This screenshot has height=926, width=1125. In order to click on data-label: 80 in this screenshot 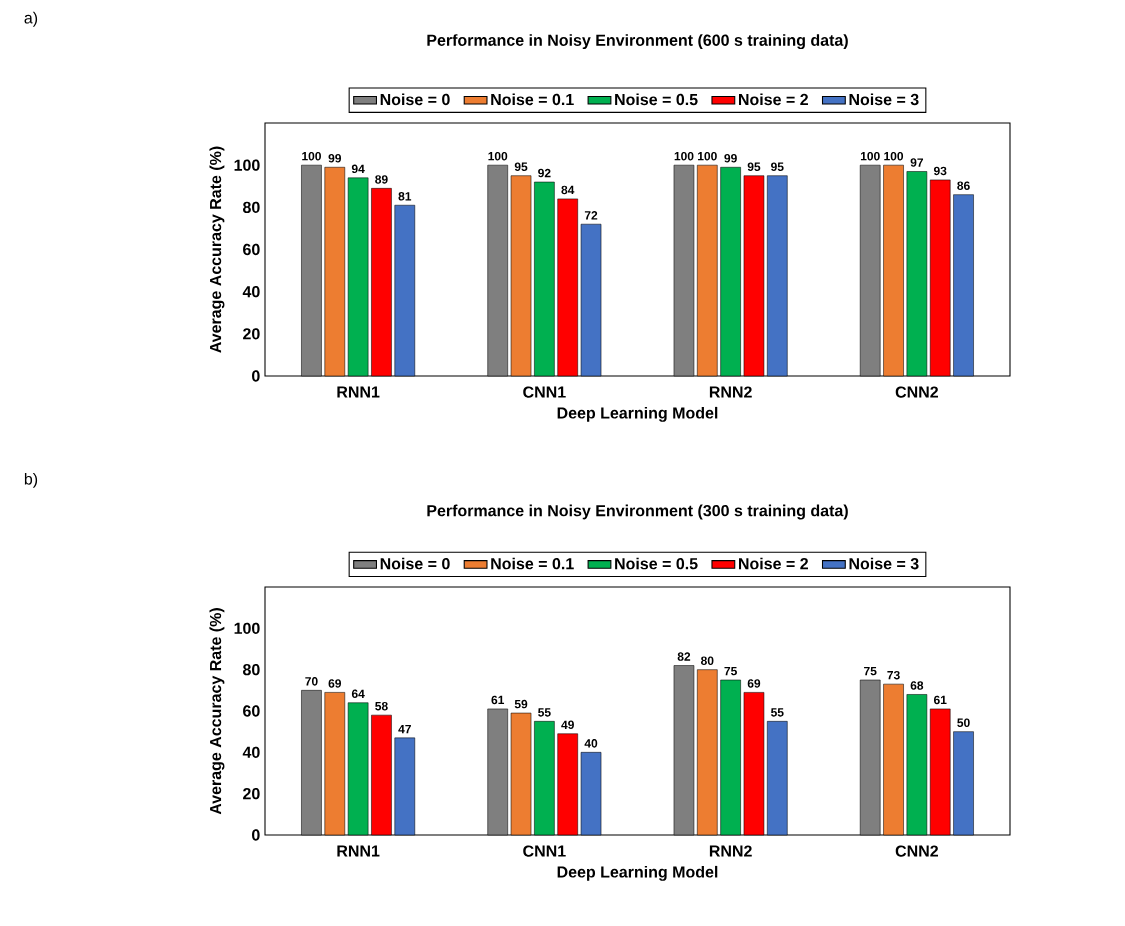, I will do `click(707, 660)`.